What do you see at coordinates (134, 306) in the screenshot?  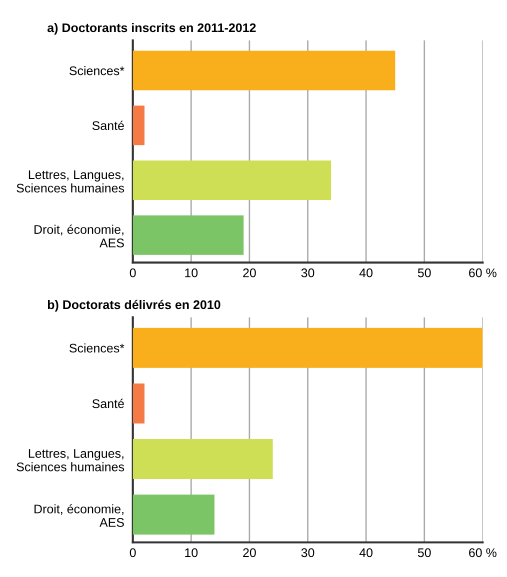 I see `chart-title: b) Doctorats délivrés en 2010` at bounding box center [134, 306].